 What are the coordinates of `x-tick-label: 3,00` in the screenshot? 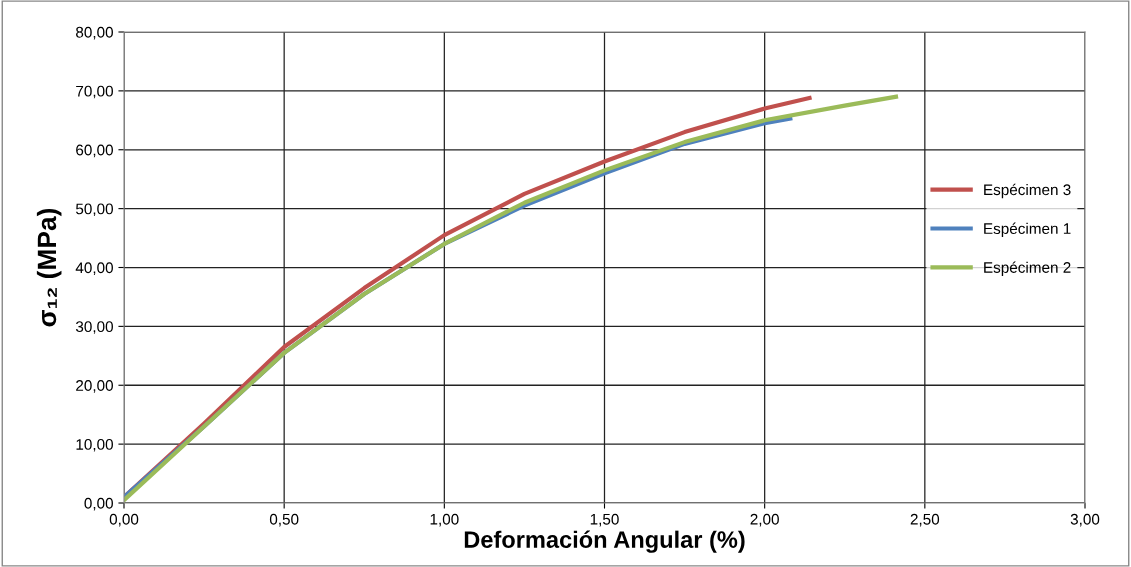 It's located at (1085, 520).